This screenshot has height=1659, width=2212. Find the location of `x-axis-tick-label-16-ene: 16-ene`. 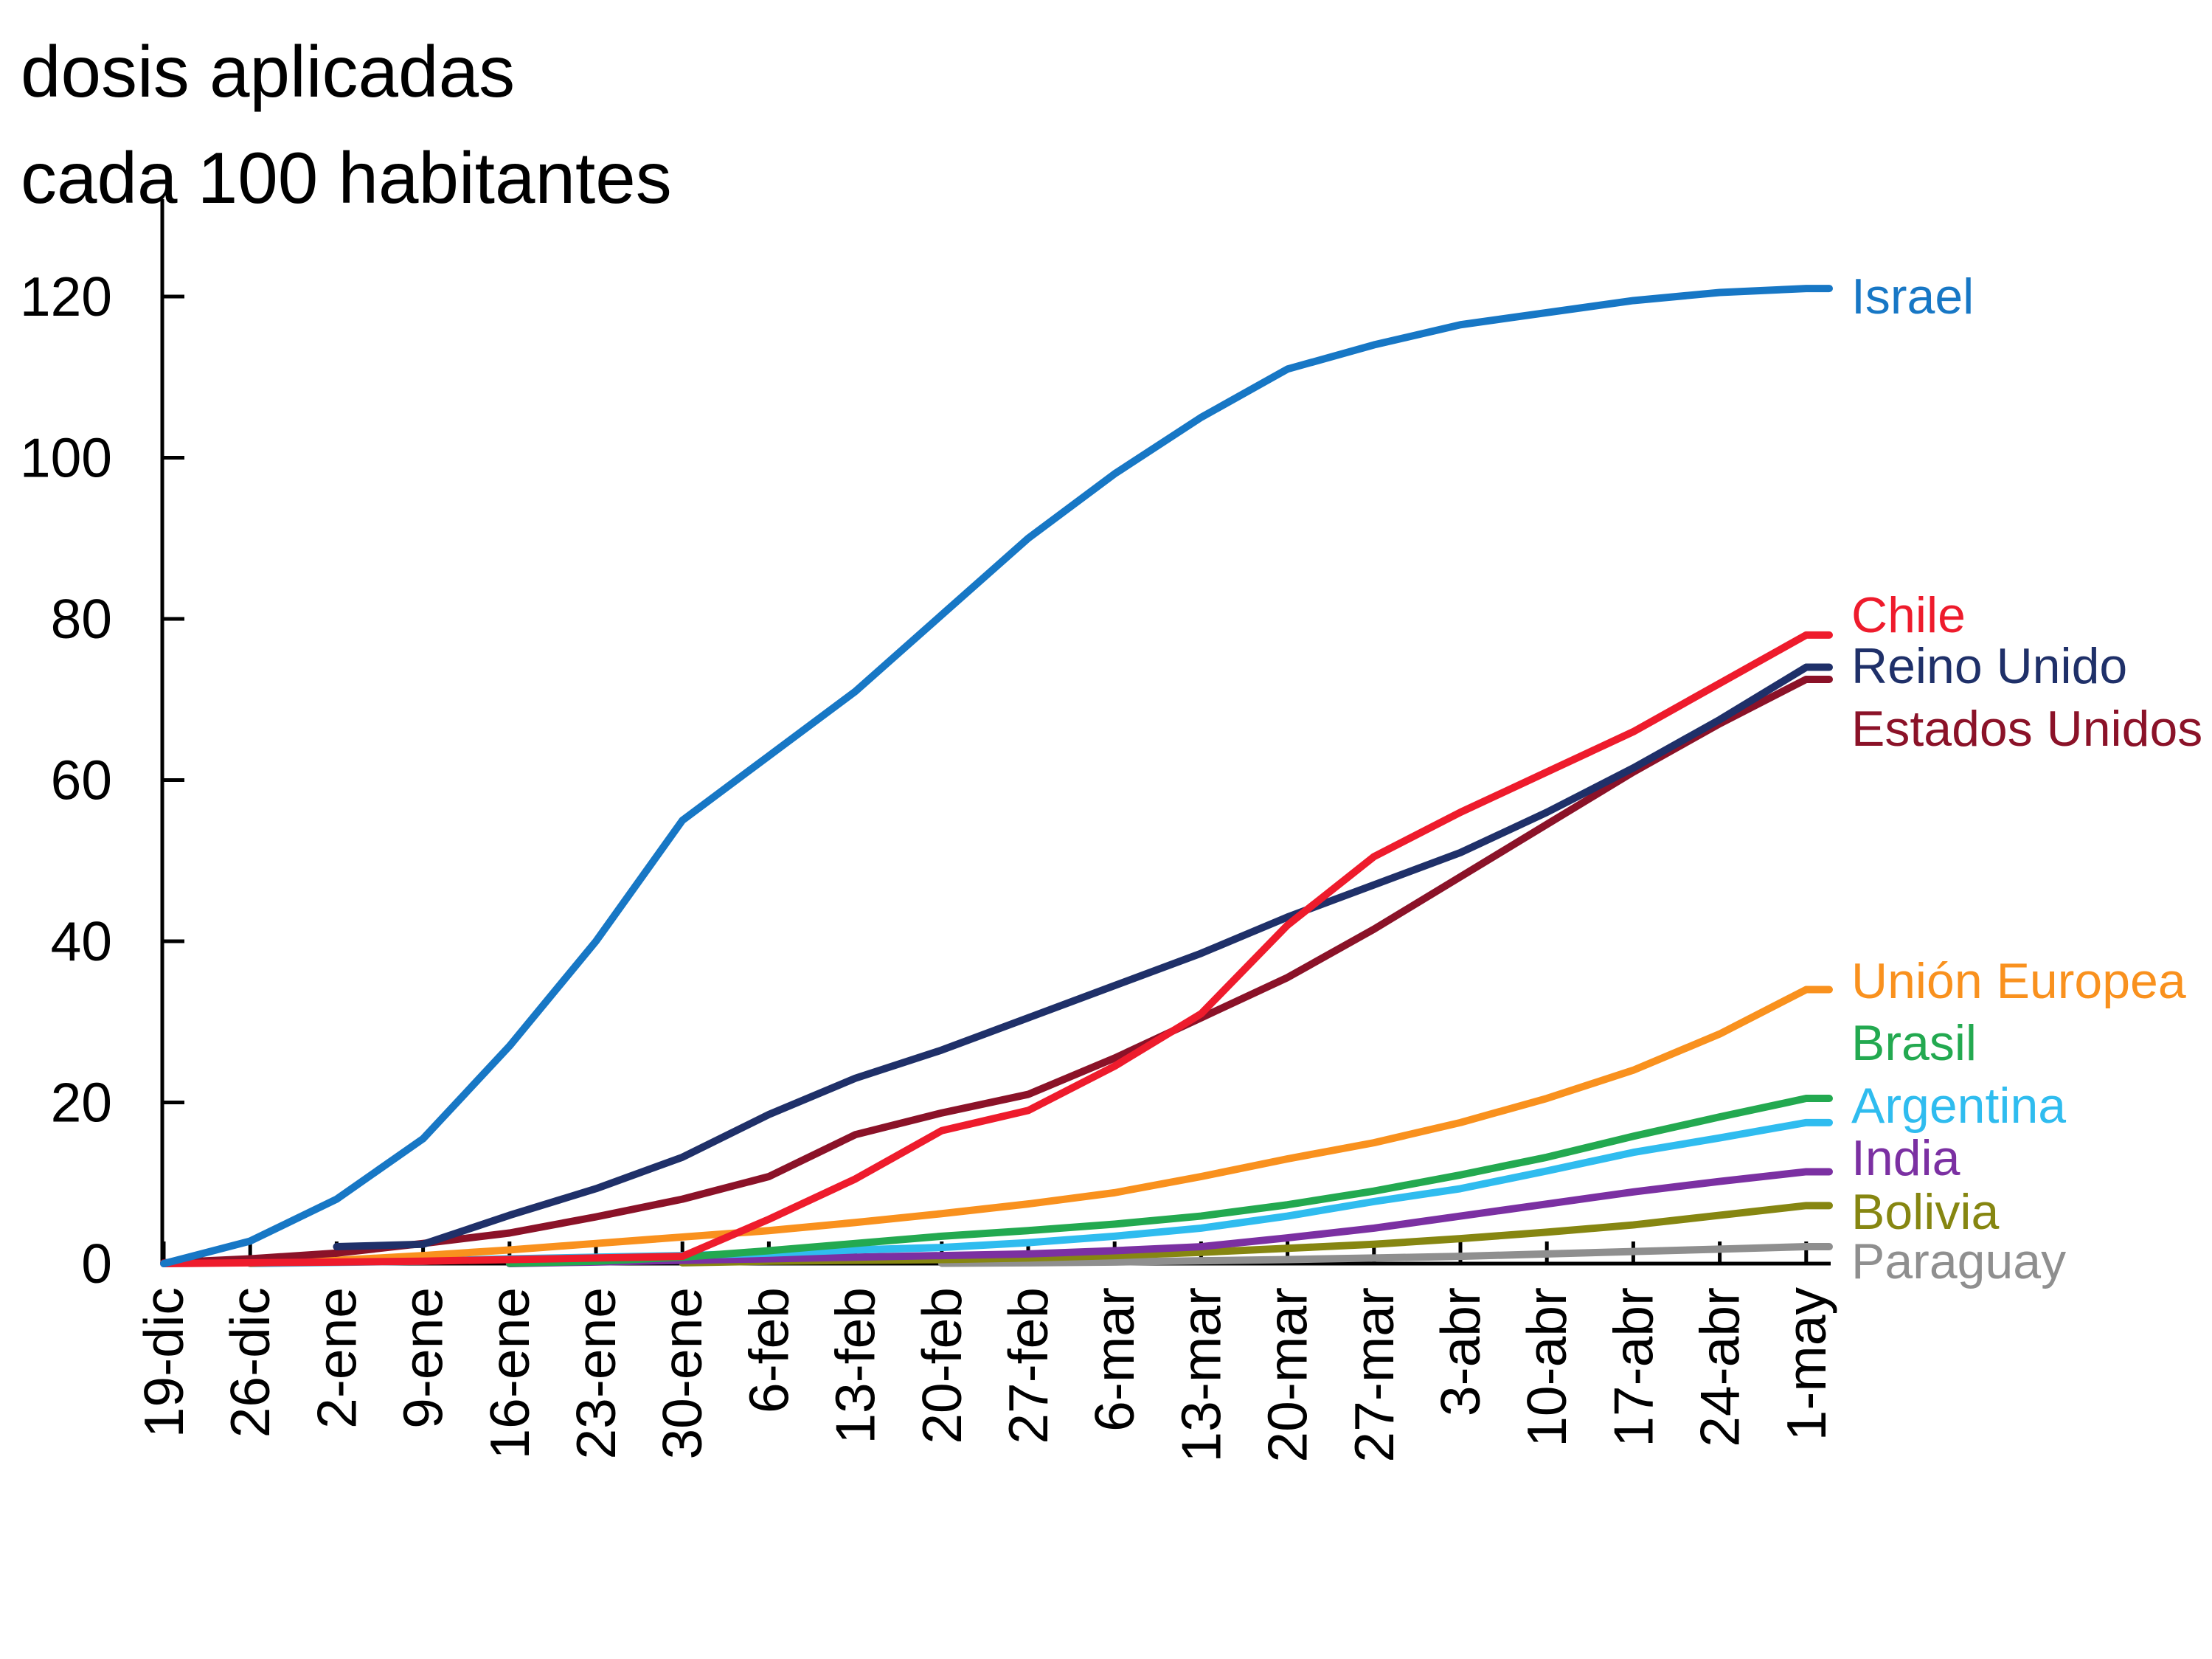

x-axis-tick-label-16-ene: 16-ene is located at coordinates (510, 1373).